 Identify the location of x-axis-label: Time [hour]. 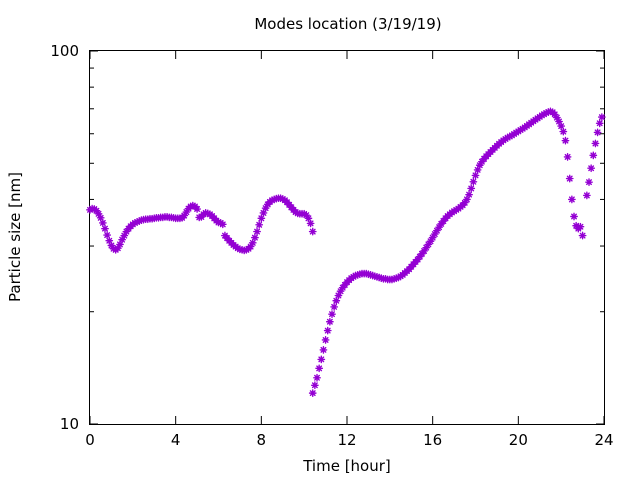
(346, 466).